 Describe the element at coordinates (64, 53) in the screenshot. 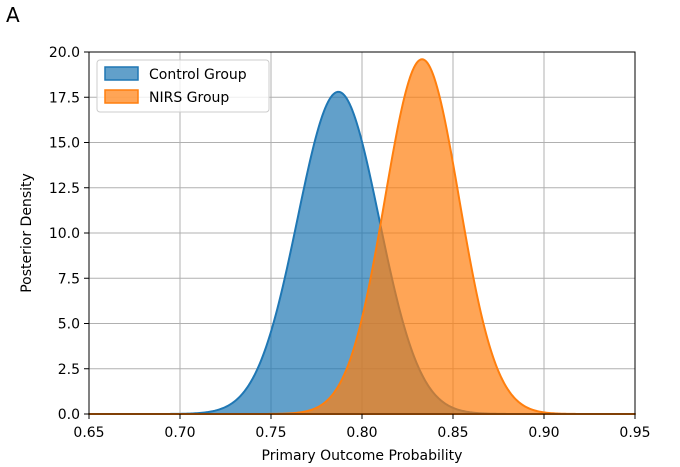

I see `y-tick-label: 20.0` at that location.